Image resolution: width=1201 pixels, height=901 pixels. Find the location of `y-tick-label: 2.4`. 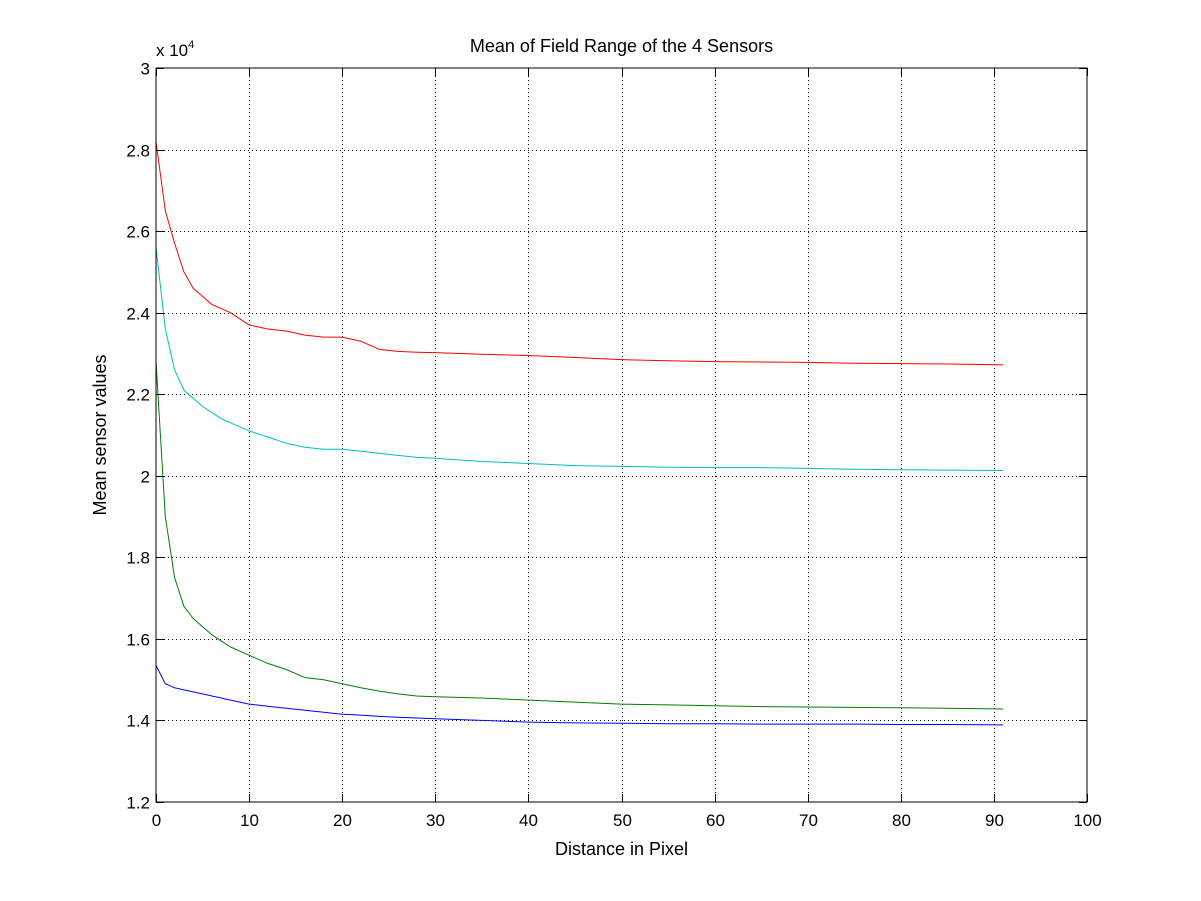

y-tick-label: 2.4 is located at coordinates (138, 314).